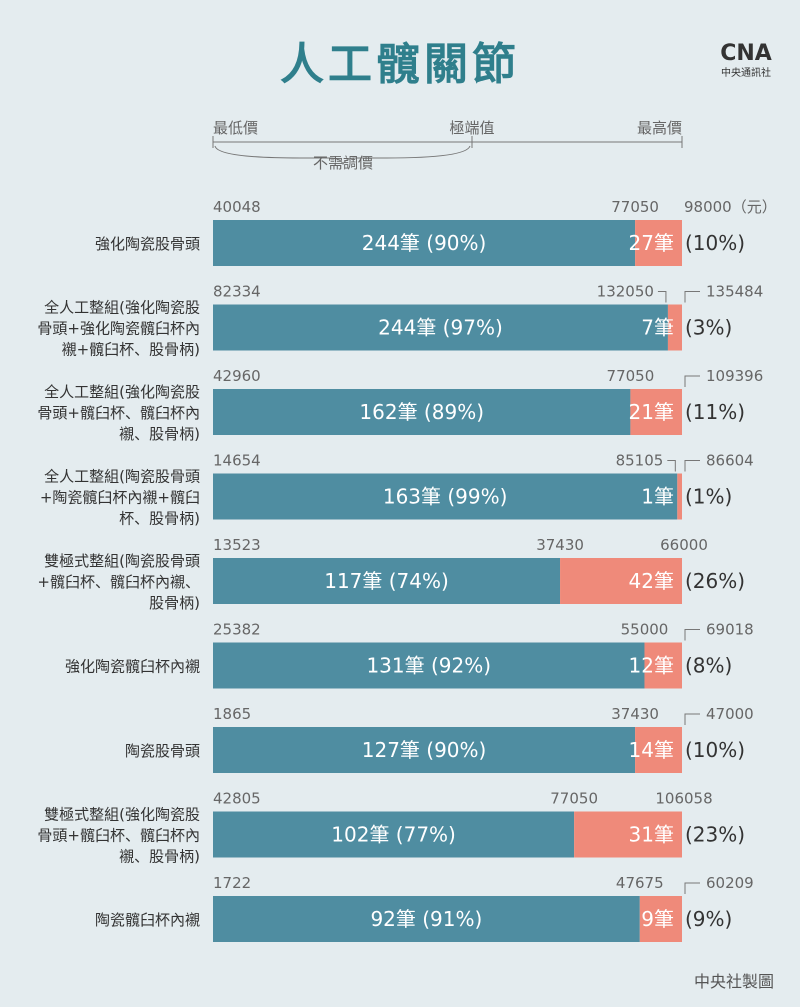  What do you see at coordinates (147, 920) in the screenshot?
I see `category-label: 陶瓷髖臼杯內襯` at bounding box center [147, 920].